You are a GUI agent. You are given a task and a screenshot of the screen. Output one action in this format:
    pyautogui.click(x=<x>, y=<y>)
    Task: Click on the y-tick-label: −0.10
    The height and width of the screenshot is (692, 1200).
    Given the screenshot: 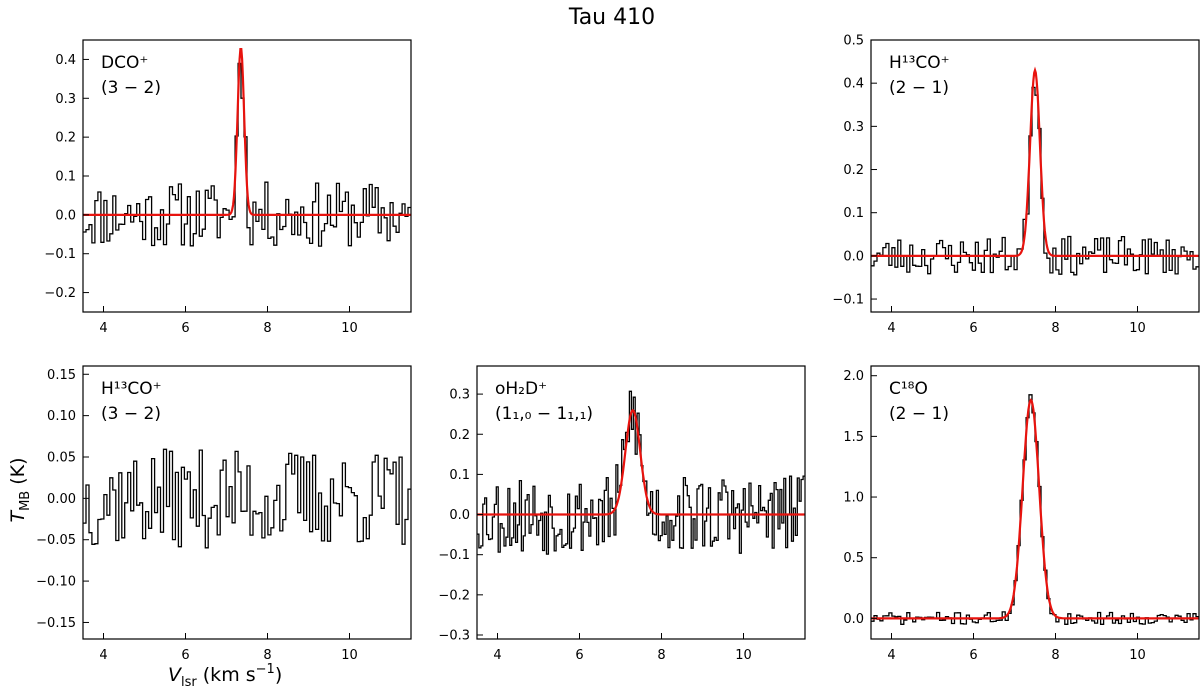 What is the action you would take?
    pyautogui.click(x=56, y=582)
    